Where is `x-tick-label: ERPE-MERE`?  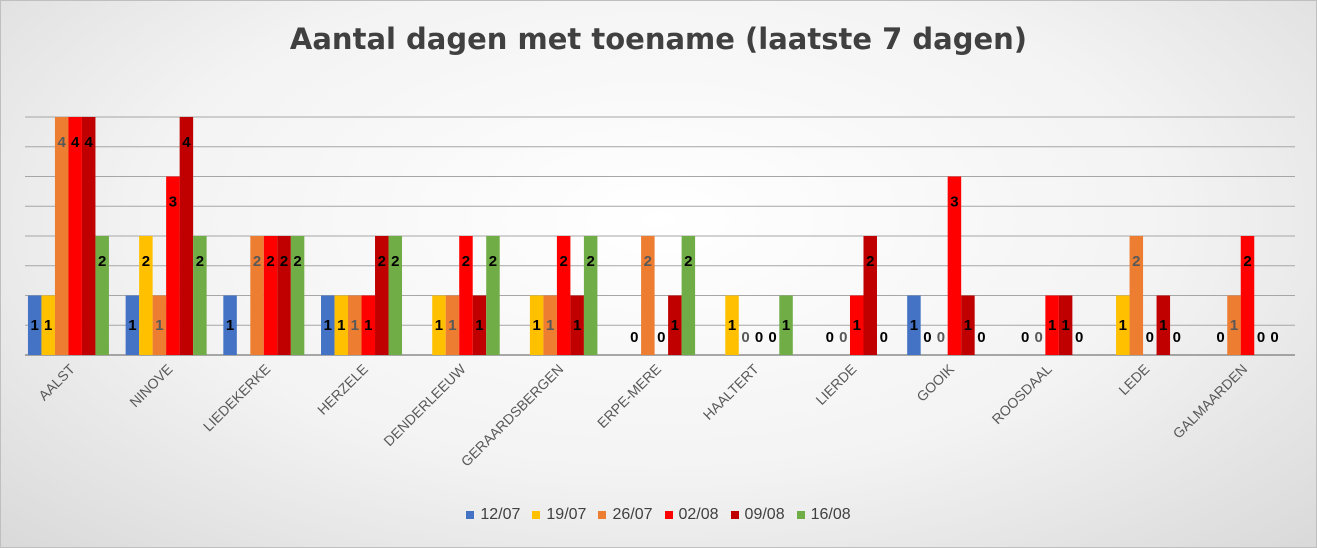 x-tick-label: ERPE-MERE is located at coordinates (629, 396).